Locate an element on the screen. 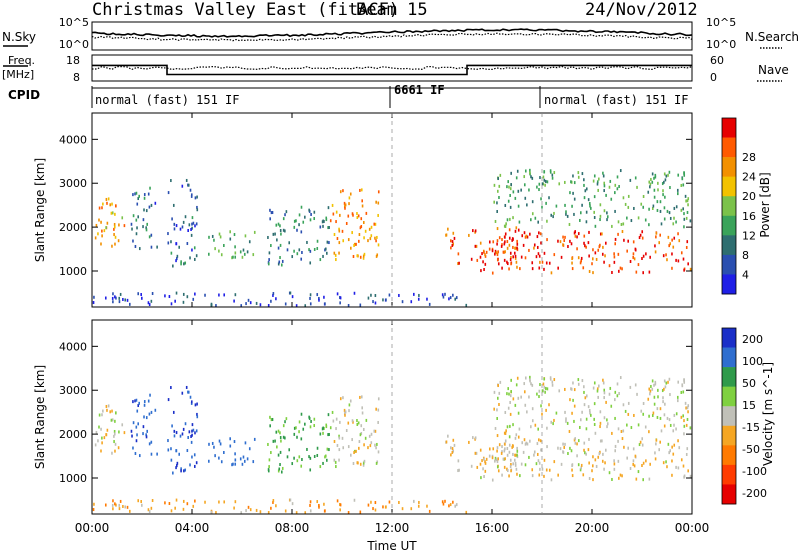  freq-left-tick-top: 18 is located at coordinates (73, 60).